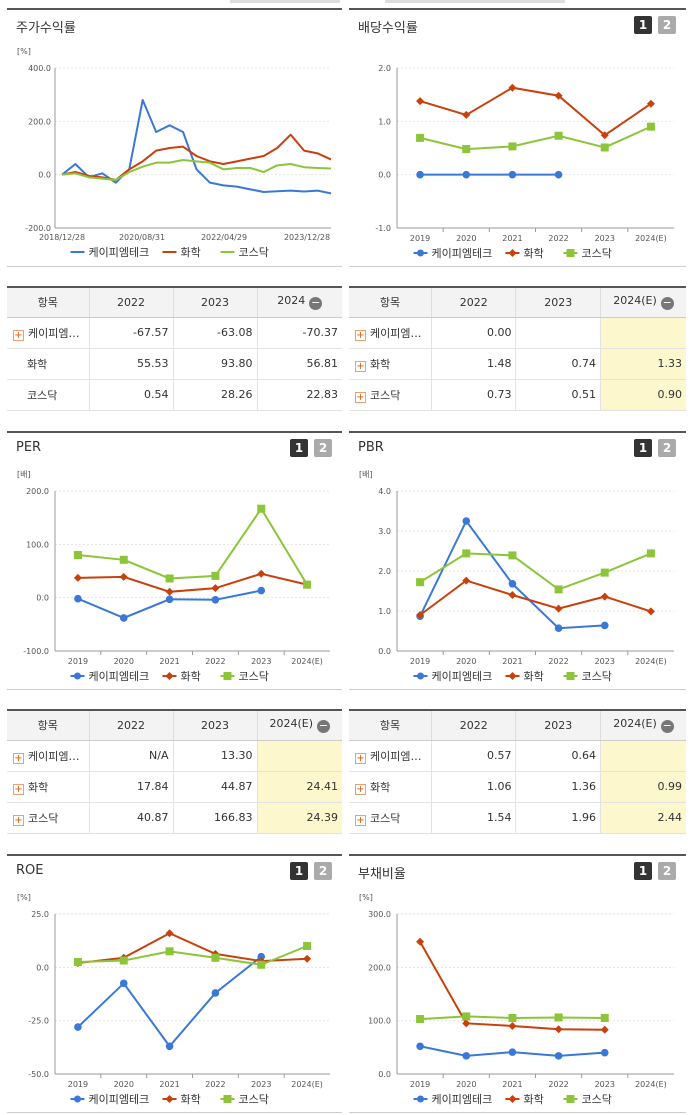 This screenshot has height=1115, width=691. Describe the element at coordinates (366, 474) in the screenshot. I see `unit-label: [배]` at that location.